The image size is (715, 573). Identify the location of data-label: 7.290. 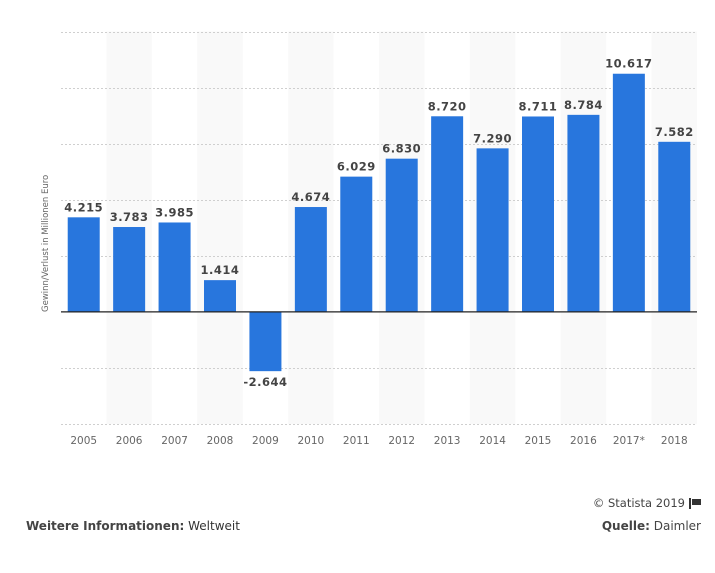
(492, 138).